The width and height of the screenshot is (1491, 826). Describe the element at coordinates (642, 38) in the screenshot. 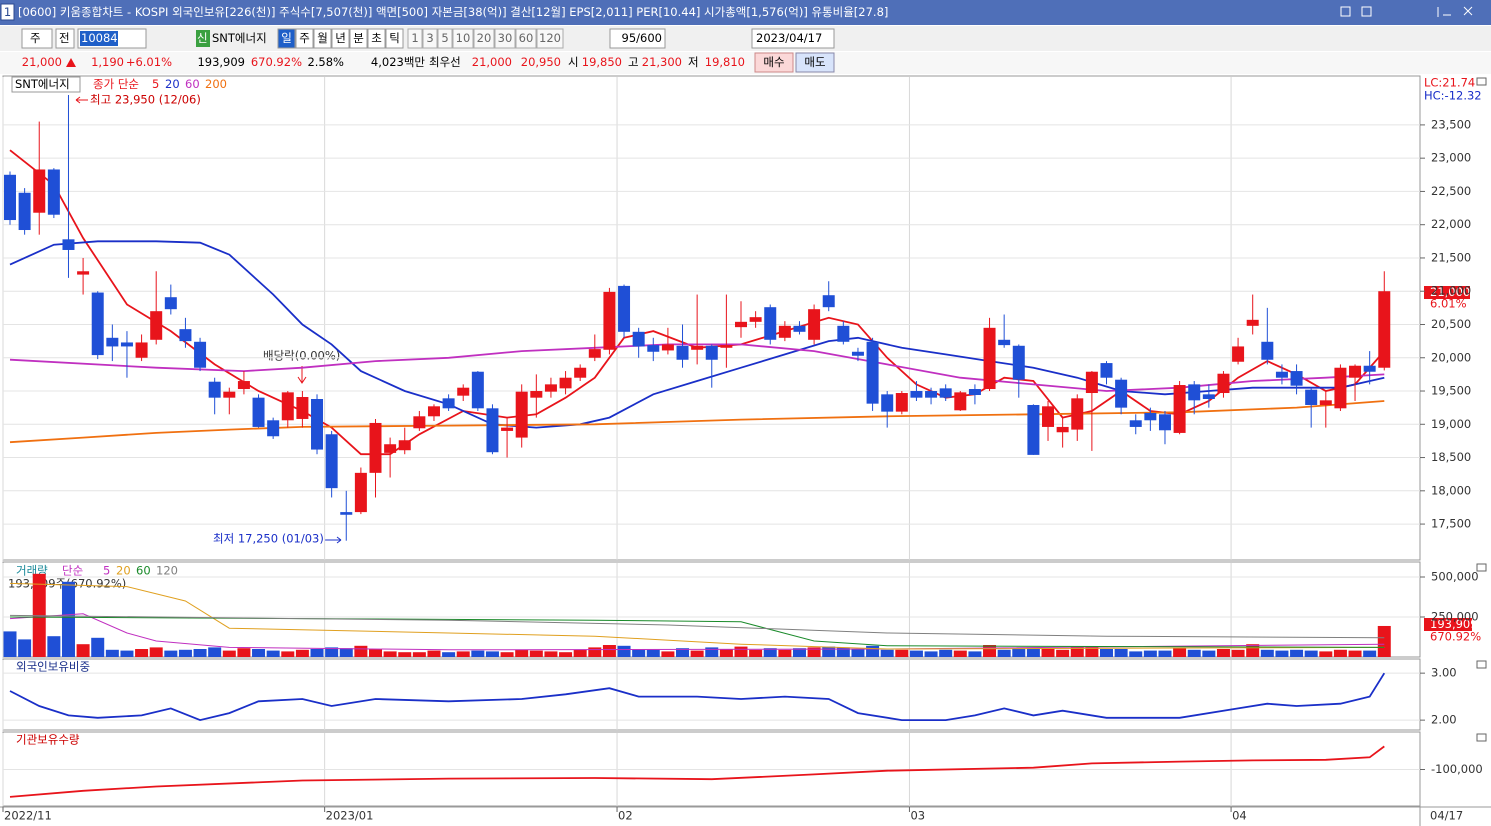

I see `count: 95/600` at that location.